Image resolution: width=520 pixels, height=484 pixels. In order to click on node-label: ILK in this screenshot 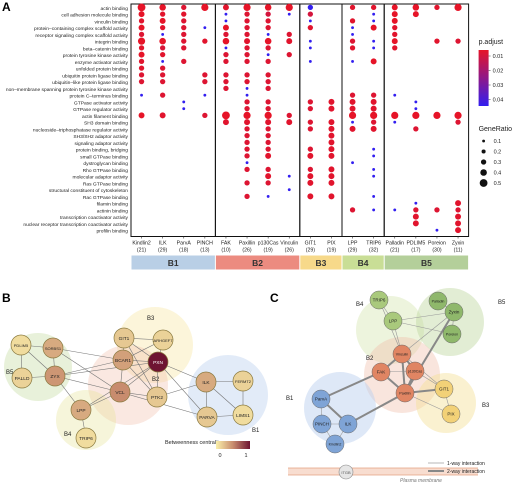, I will do `click(348, 424)`.